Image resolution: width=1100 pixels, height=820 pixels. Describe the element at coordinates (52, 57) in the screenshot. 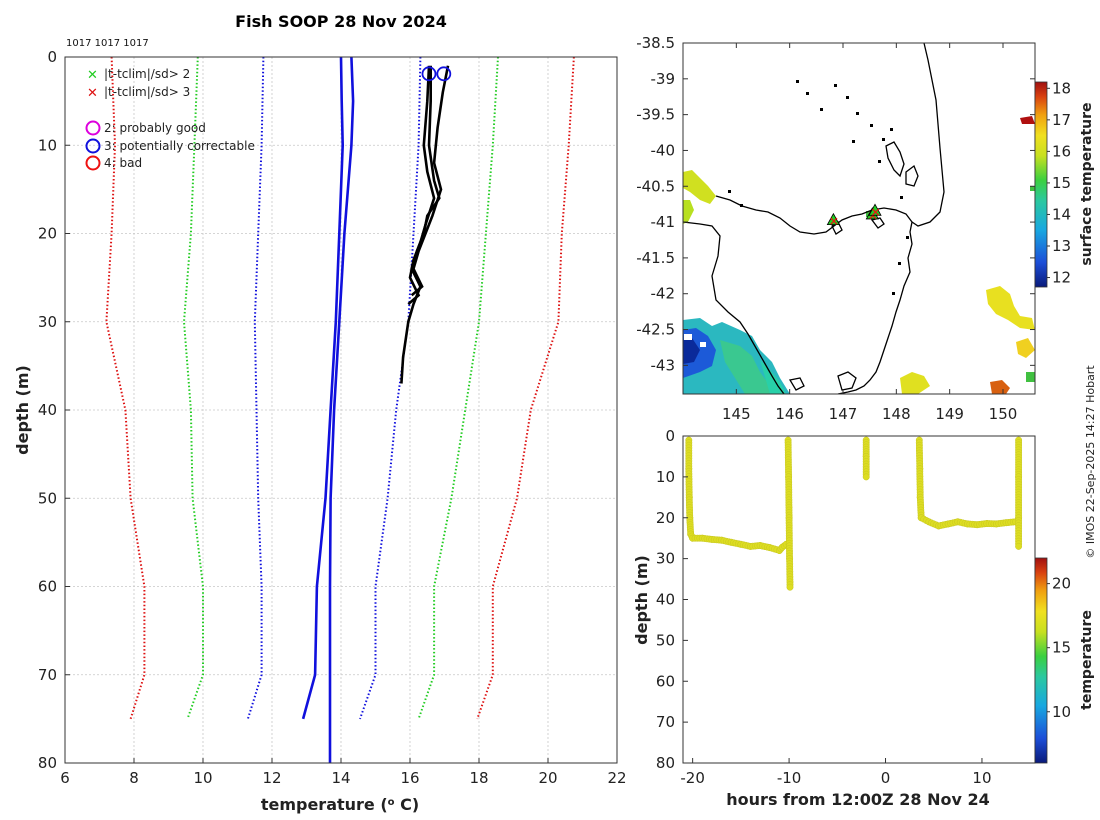

I see `y-tick-label: 0` at that location.